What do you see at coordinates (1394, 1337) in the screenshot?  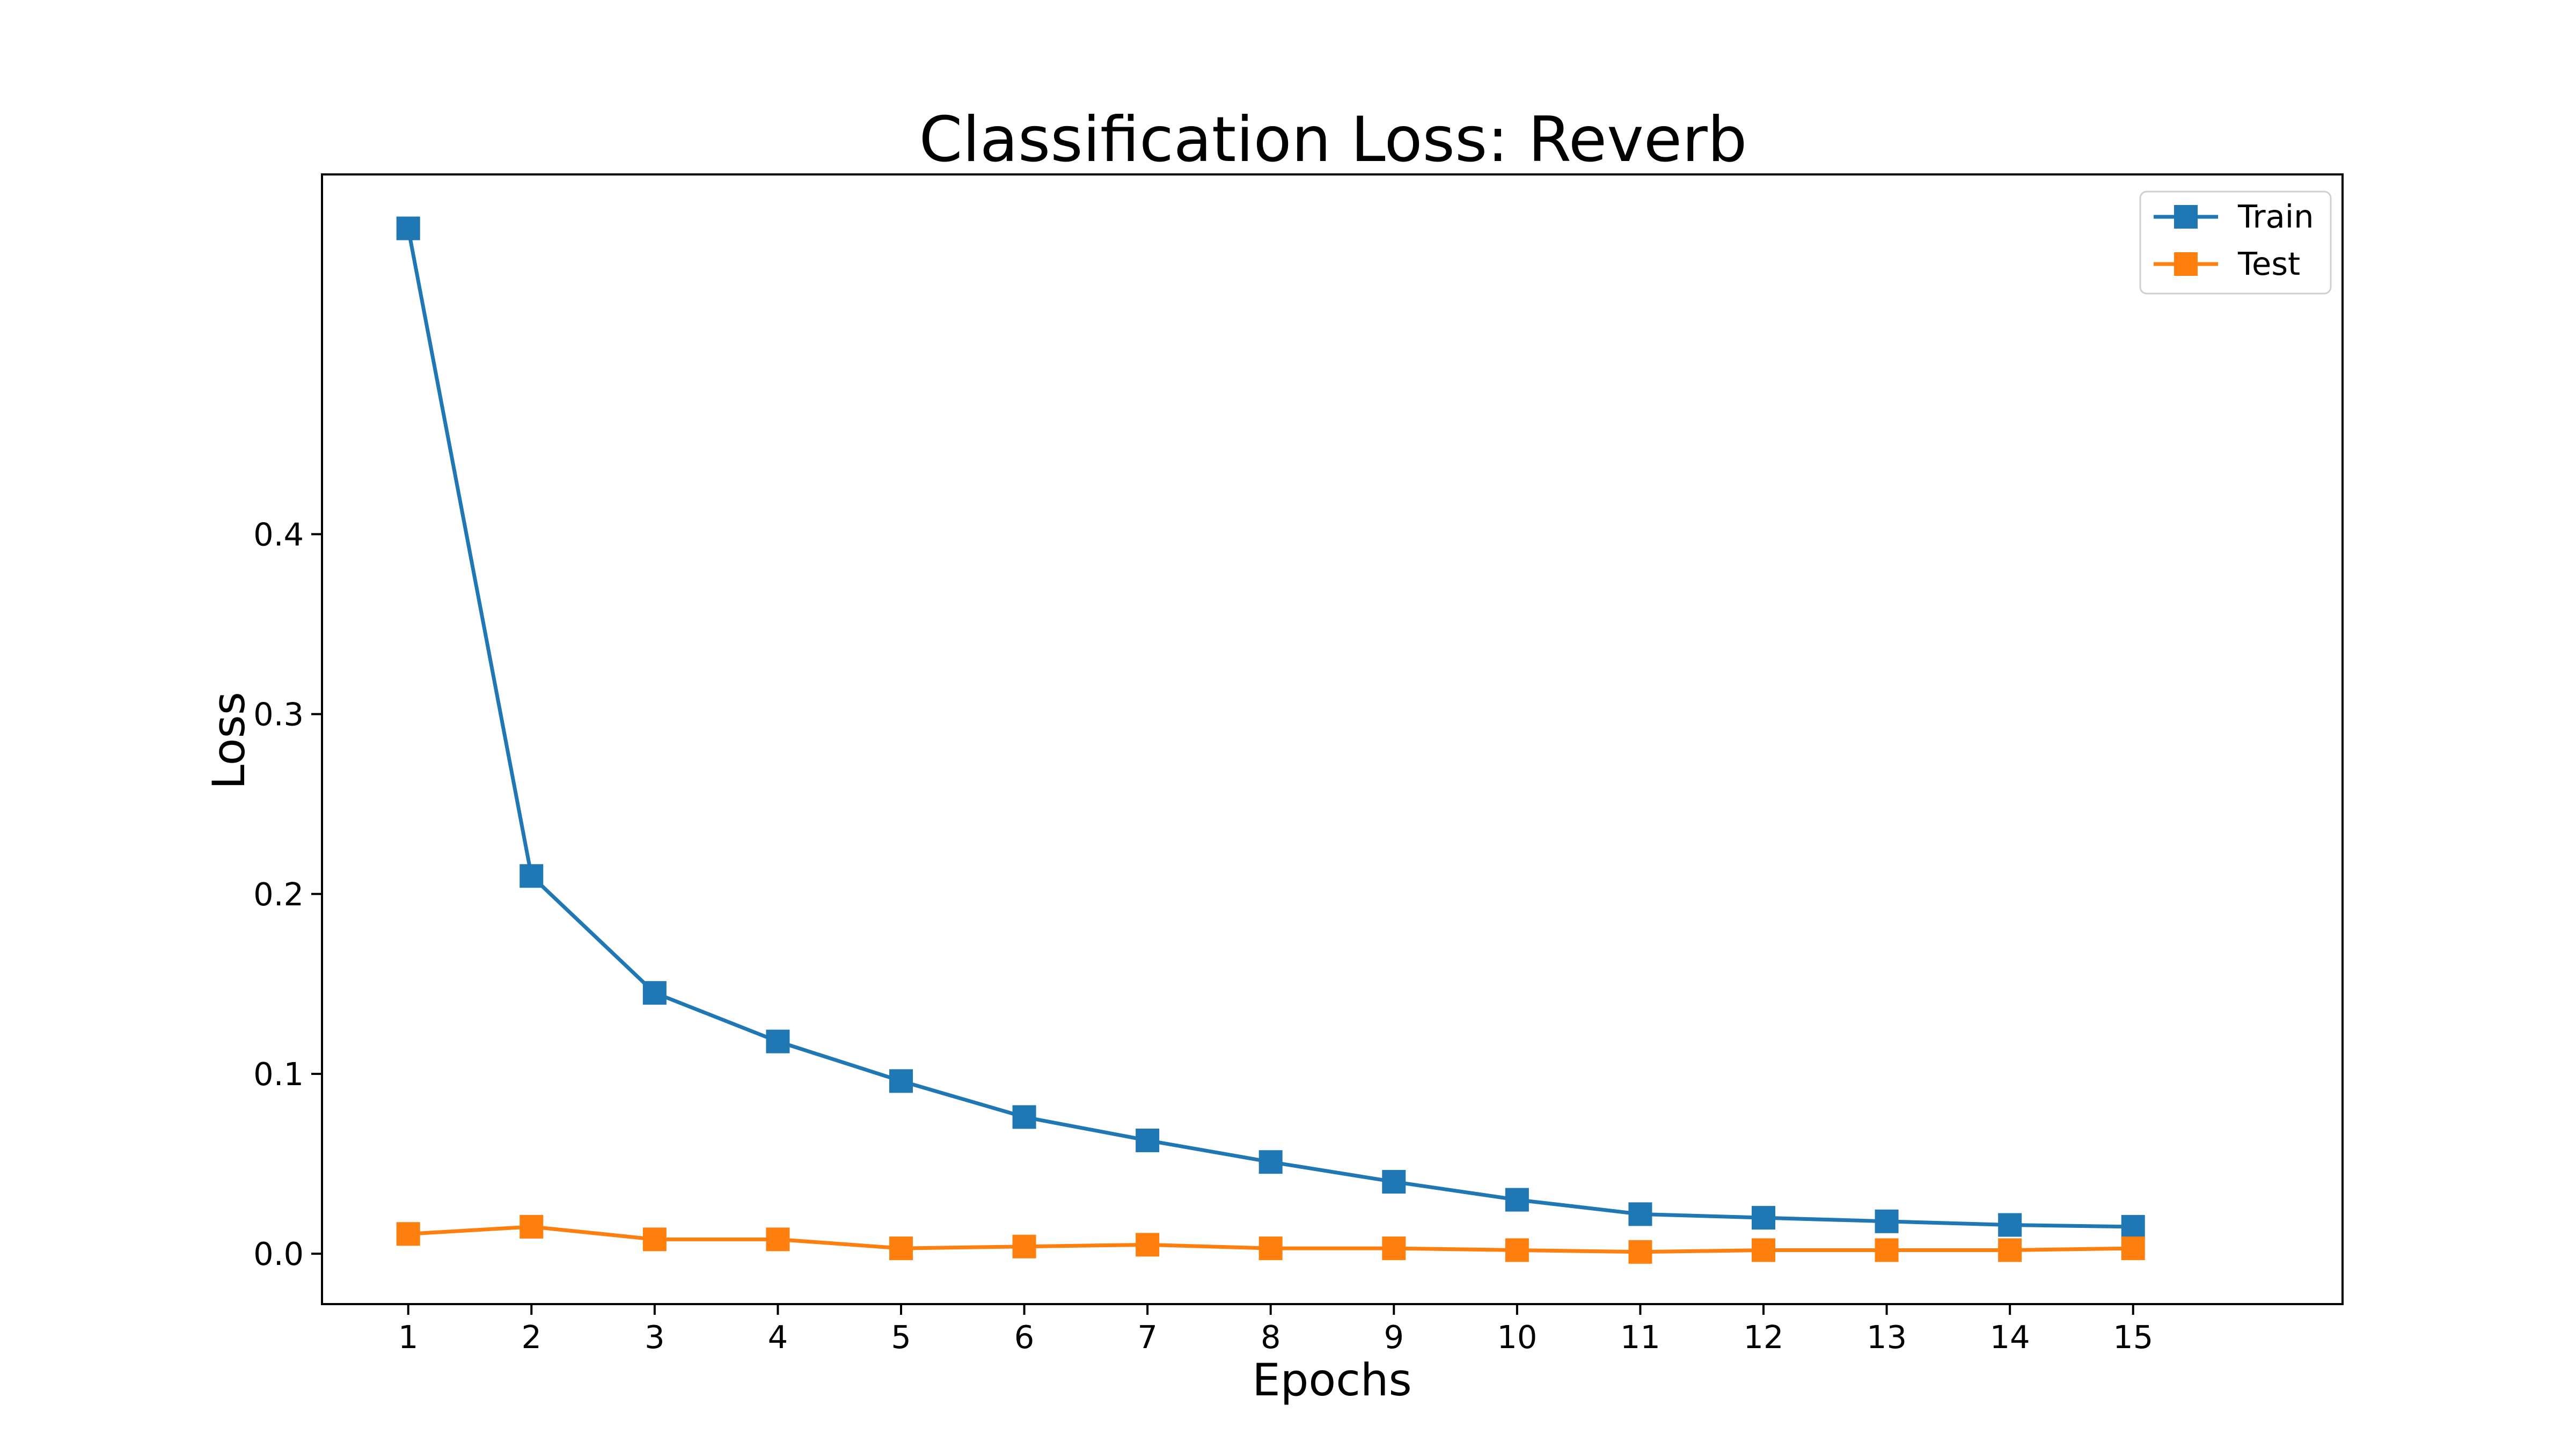 I see `x-tick-label: 9` at bounding box center [1394, 1337].